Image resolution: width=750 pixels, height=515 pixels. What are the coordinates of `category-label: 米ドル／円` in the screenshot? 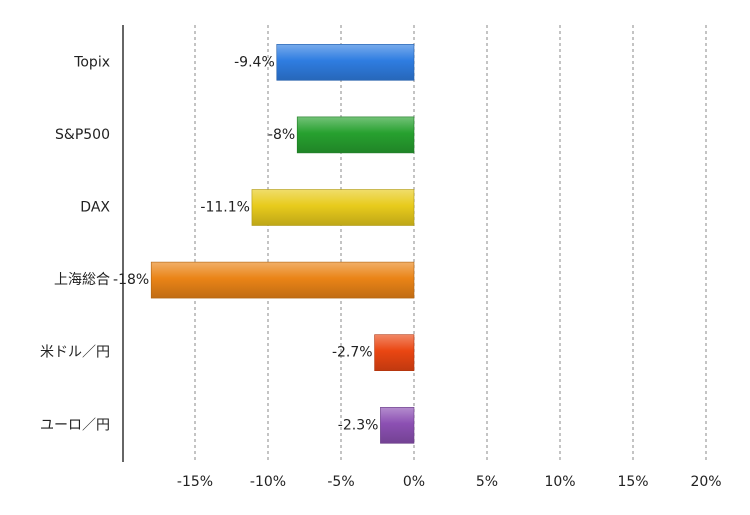 It's located at (75, 353).